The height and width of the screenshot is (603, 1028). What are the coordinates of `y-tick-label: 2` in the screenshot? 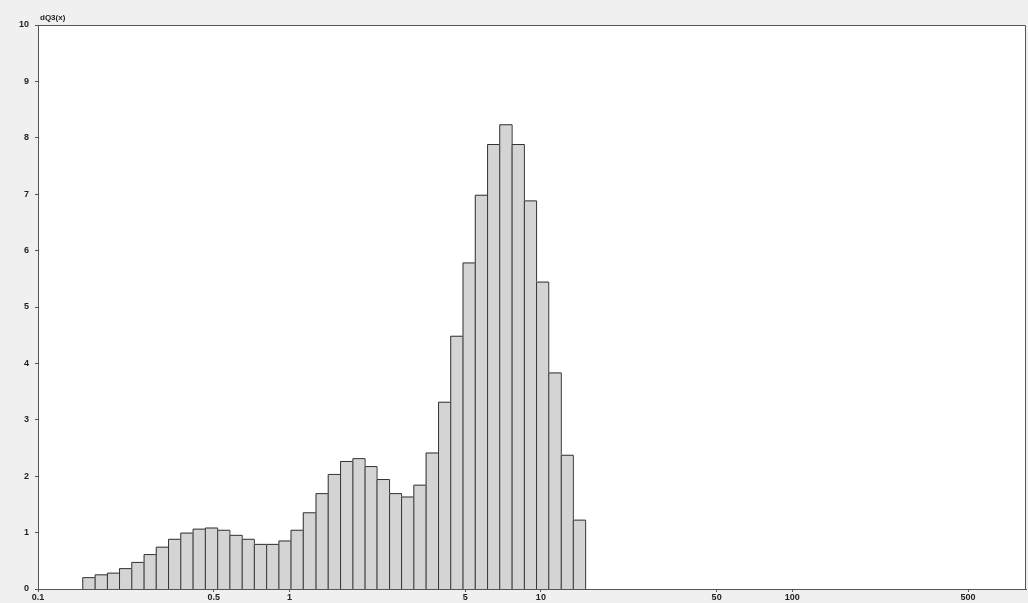 It's located at (26, 475).